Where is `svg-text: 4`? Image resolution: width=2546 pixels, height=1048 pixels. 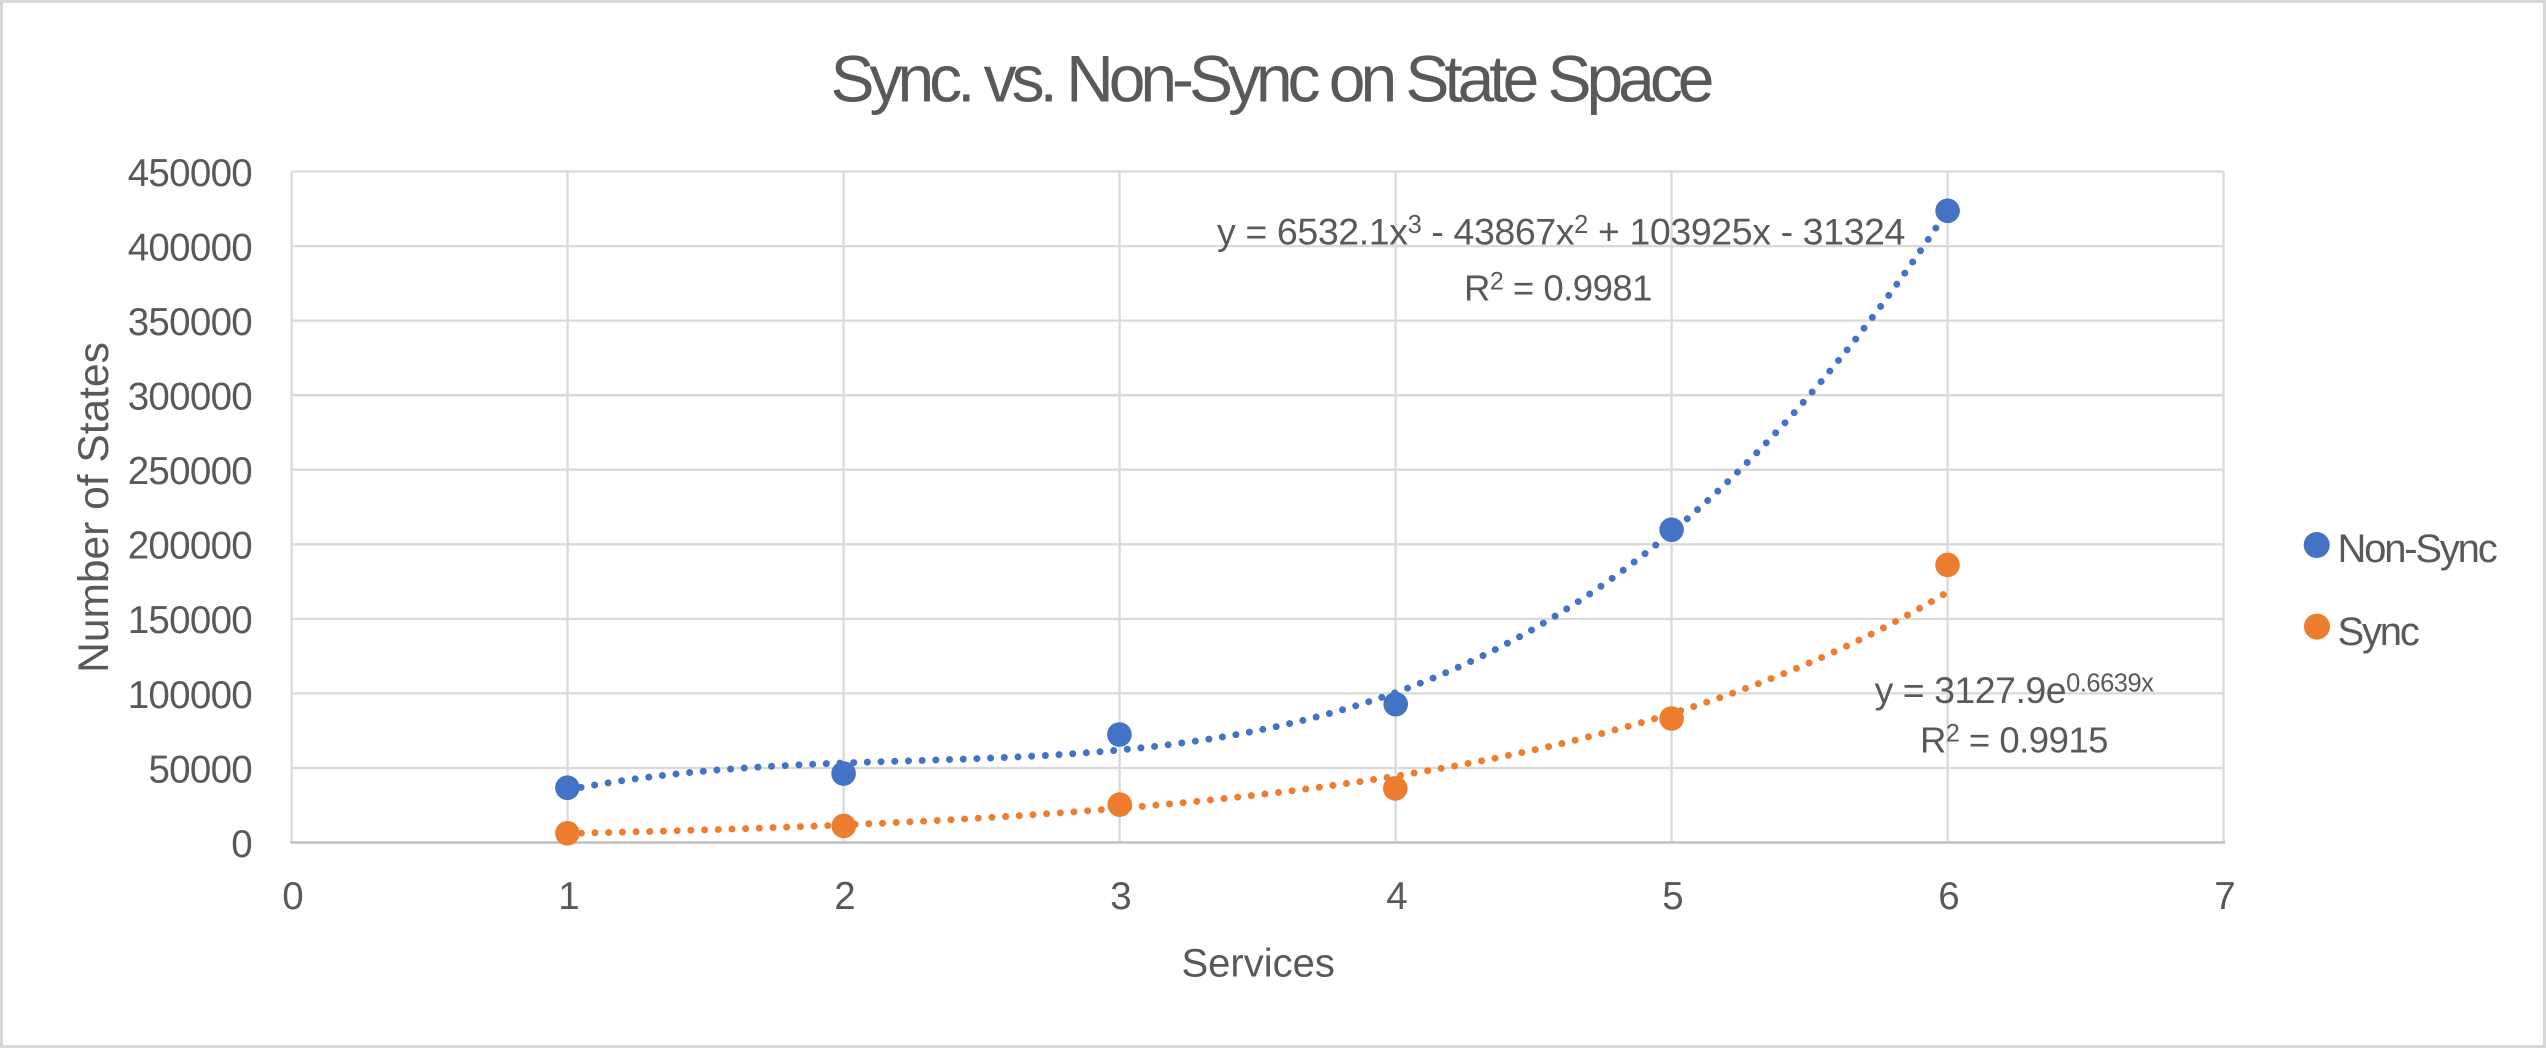 svg-text: 4 is located at coordinates (1396, 896).